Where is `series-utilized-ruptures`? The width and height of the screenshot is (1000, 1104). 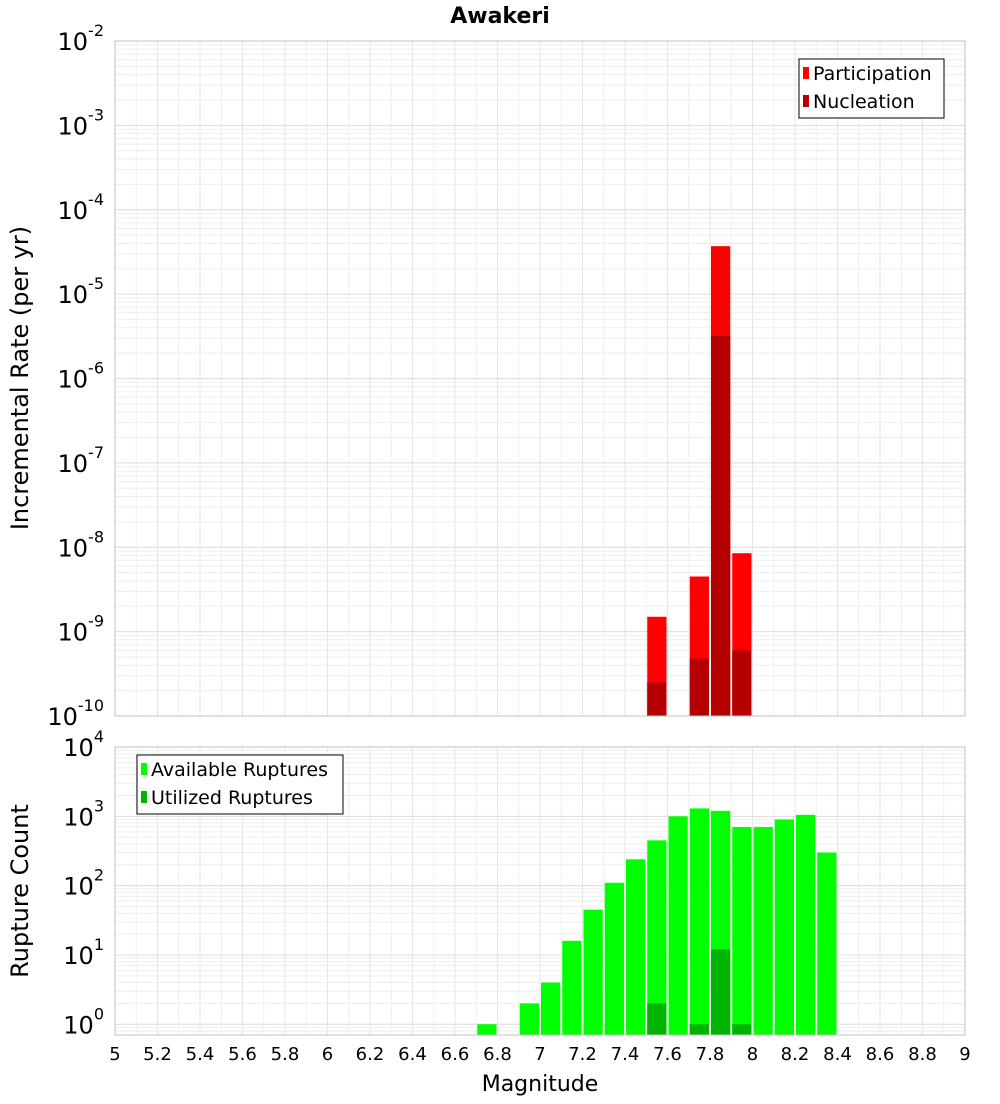 series-utilized-ruptures is located at coordinates (699, 992).